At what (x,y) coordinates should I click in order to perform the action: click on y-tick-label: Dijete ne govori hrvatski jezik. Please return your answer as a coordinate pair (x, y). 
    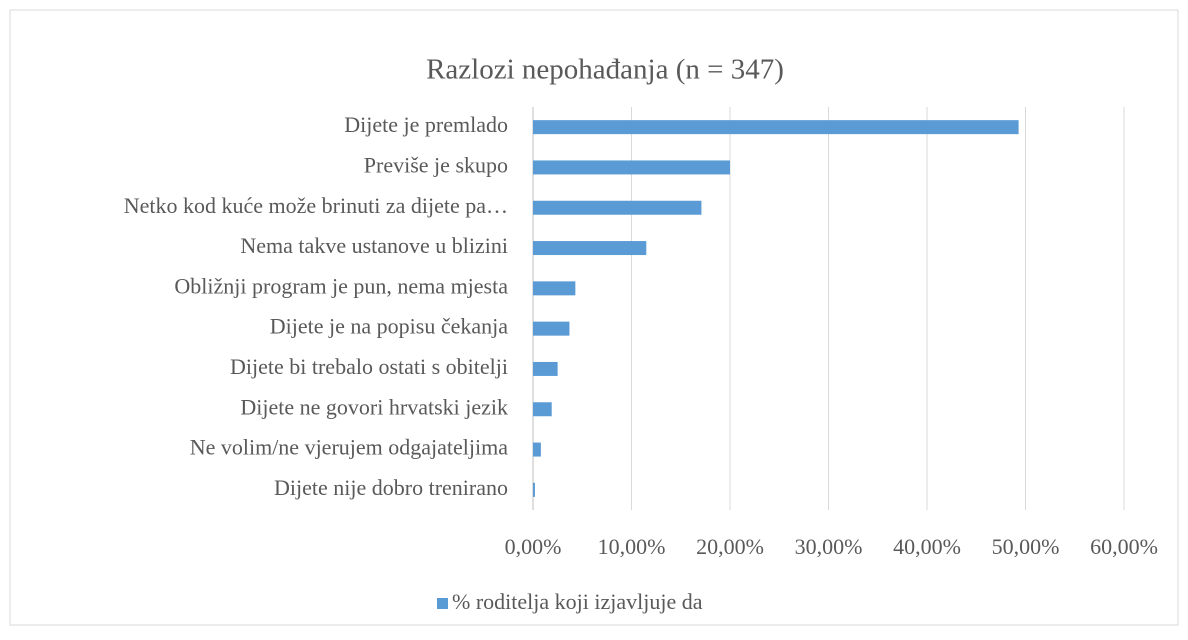
    Looking at the image, I should click on (374, 406).